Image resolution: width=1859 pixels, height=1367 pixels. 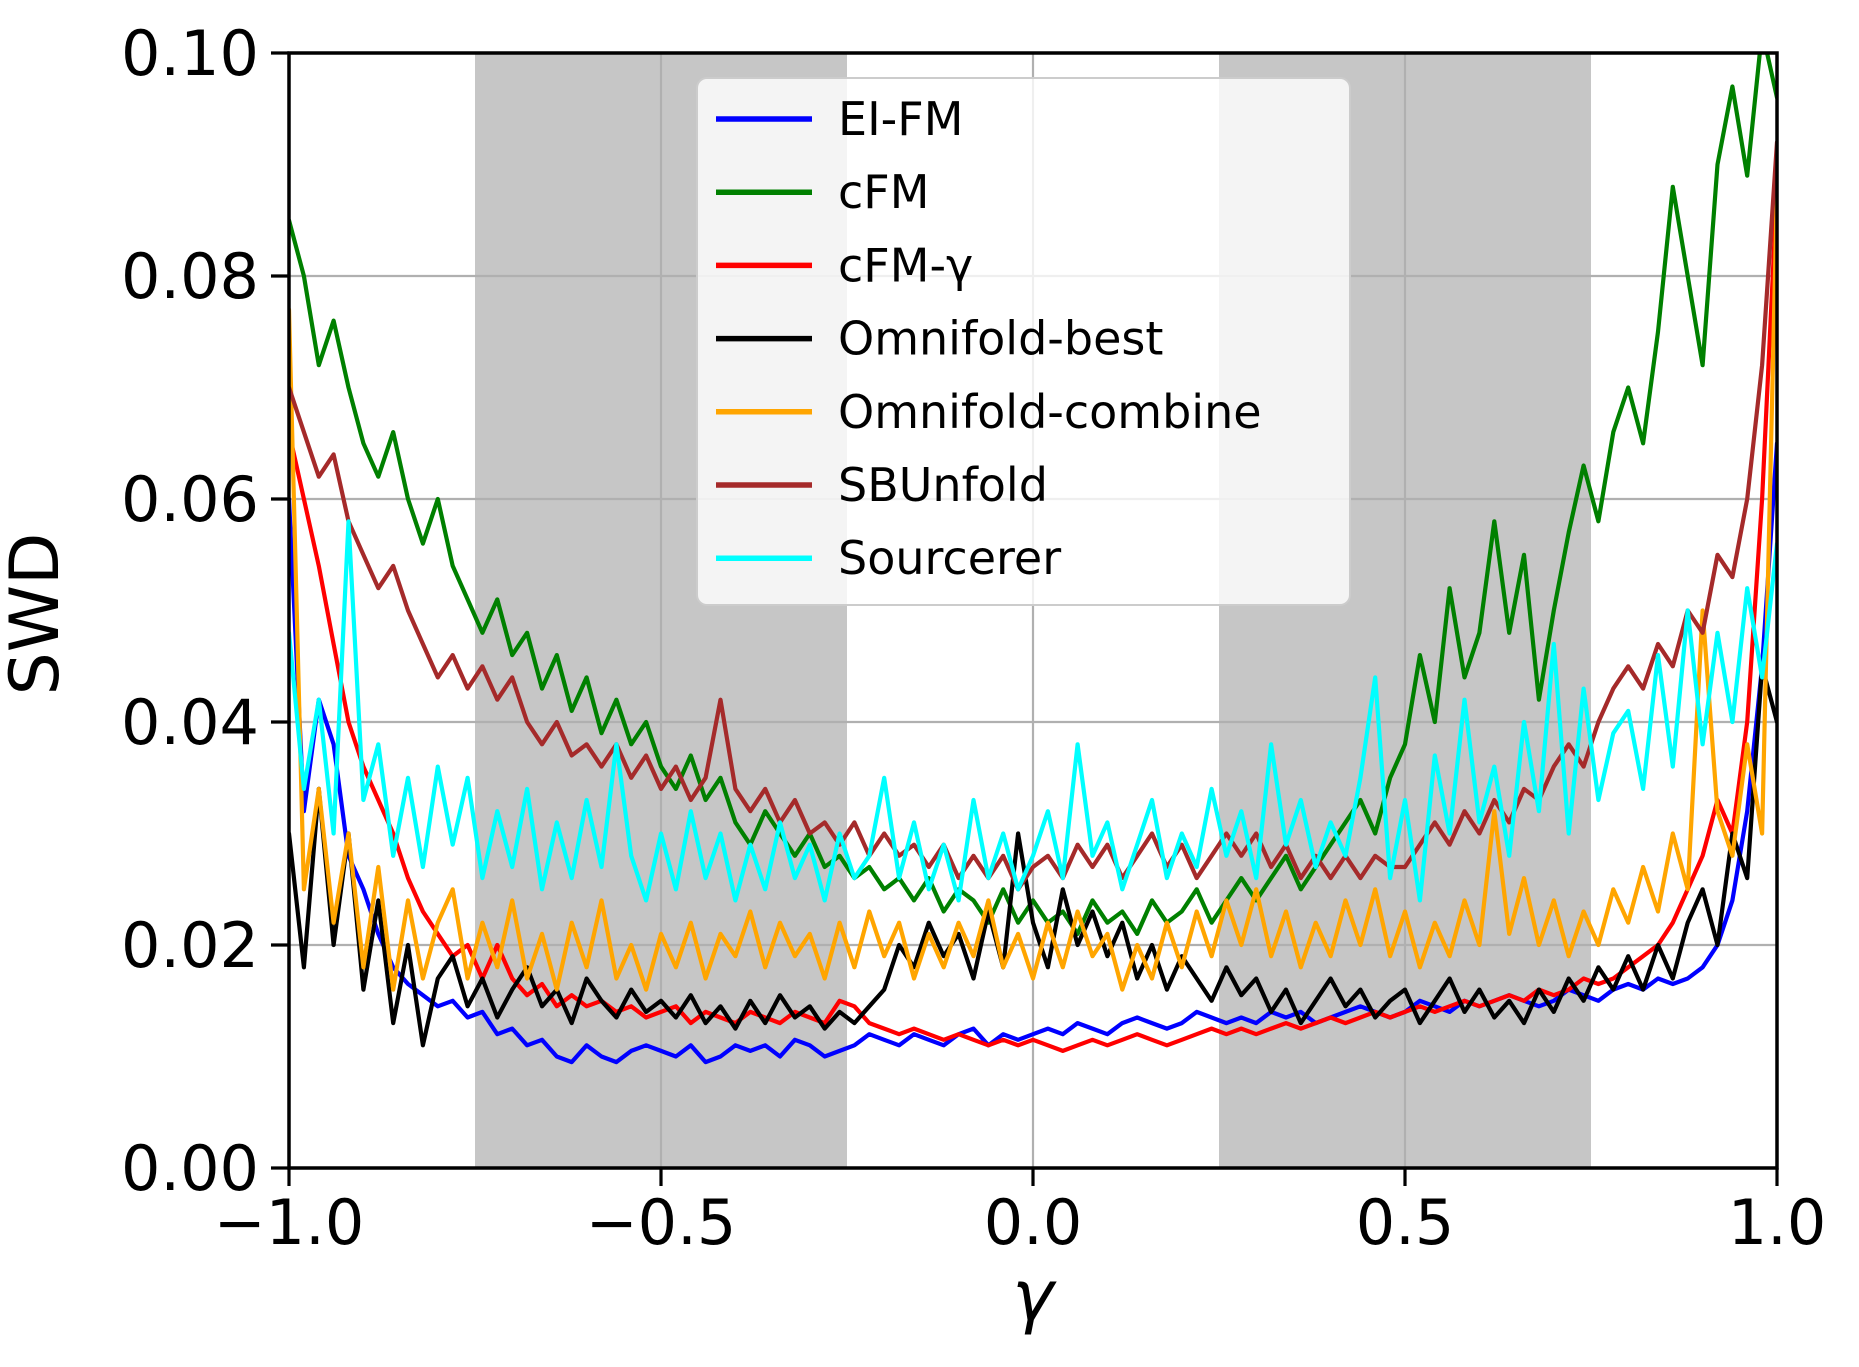 I want to click on y-ticks: 0.00 0.02 0.04 0.06 0.08 0.10, so click(x=205, y=611).